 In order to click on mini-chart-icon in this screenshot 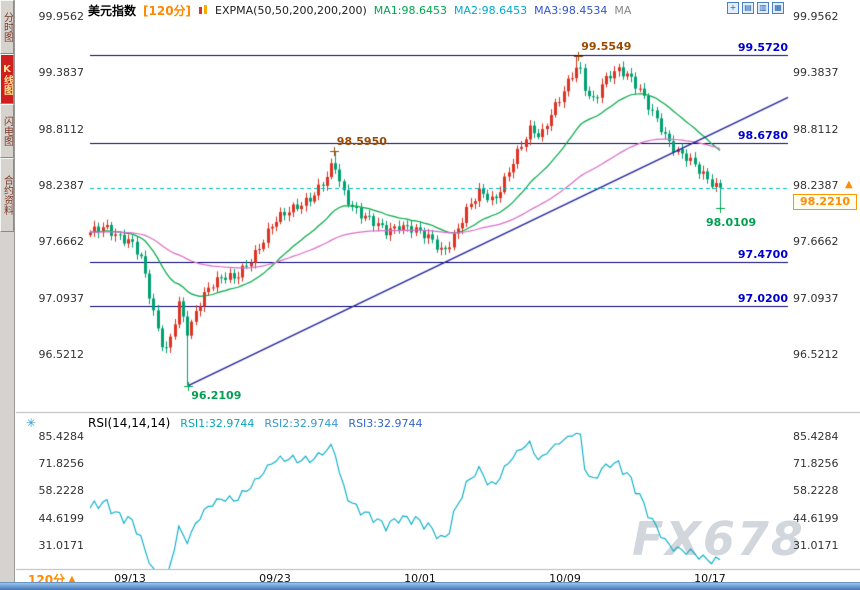, I will do `click(203, 11)`.